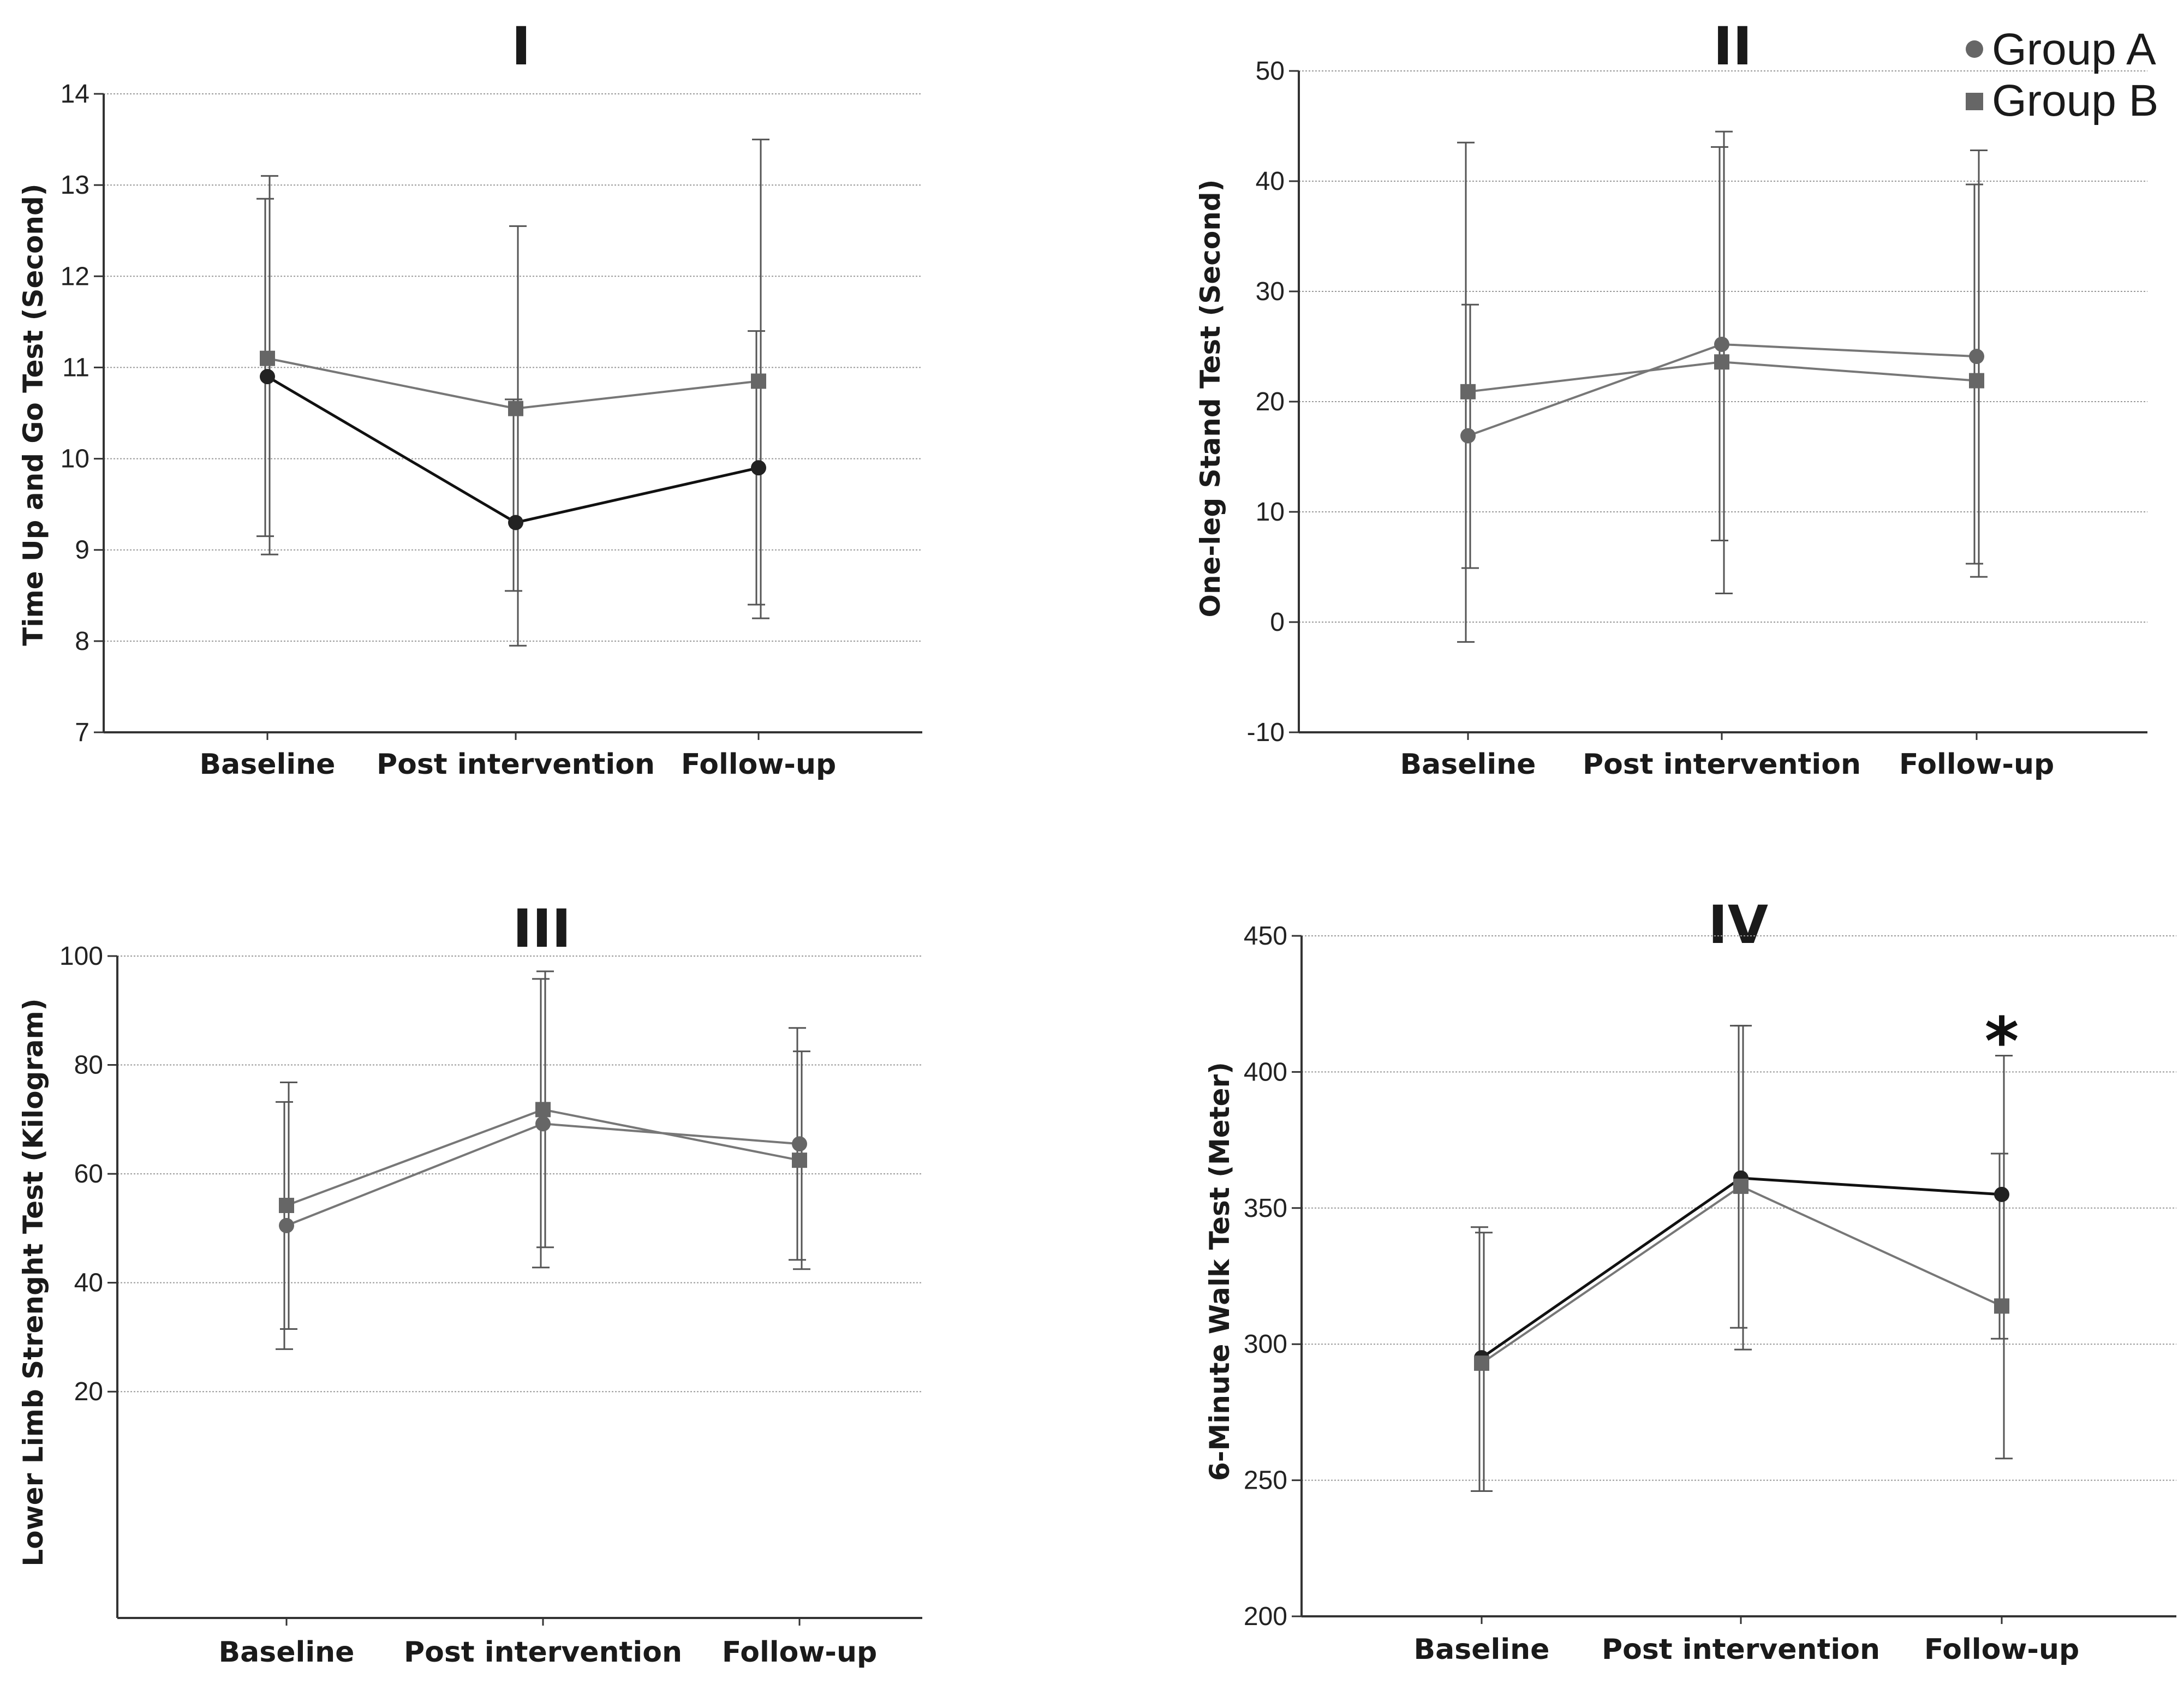  I want to click on y-tick-label: 80, so click(88, 1065).